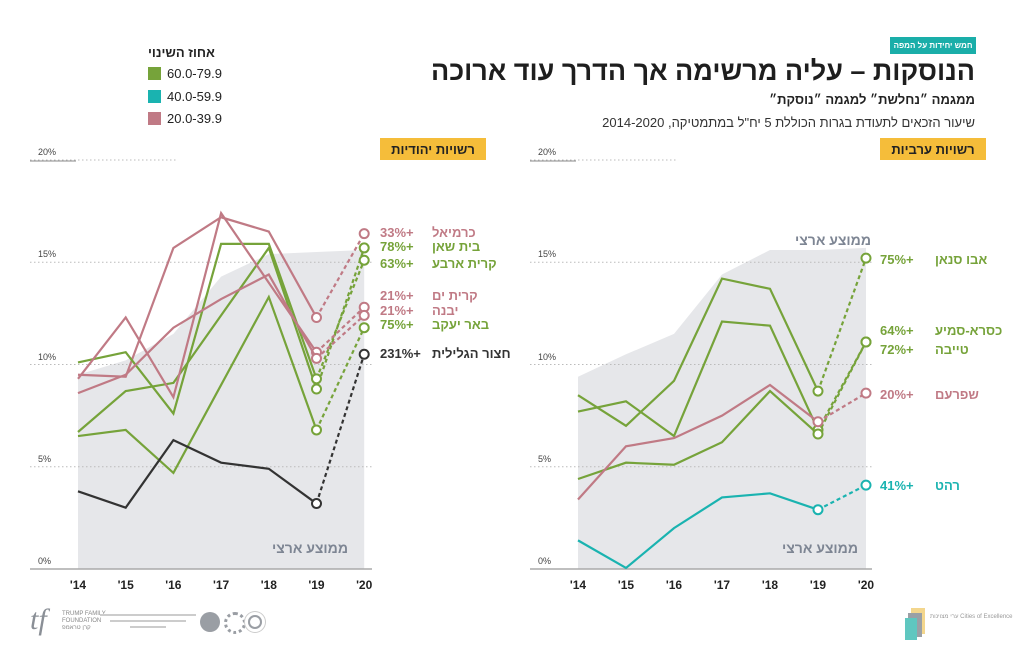 This screenshot has height=658, width=1024. Describe the element at coordinates (933, 149) in the screenshot. I see `arab-municipalities-badge: רשויות ערביות` at that location.